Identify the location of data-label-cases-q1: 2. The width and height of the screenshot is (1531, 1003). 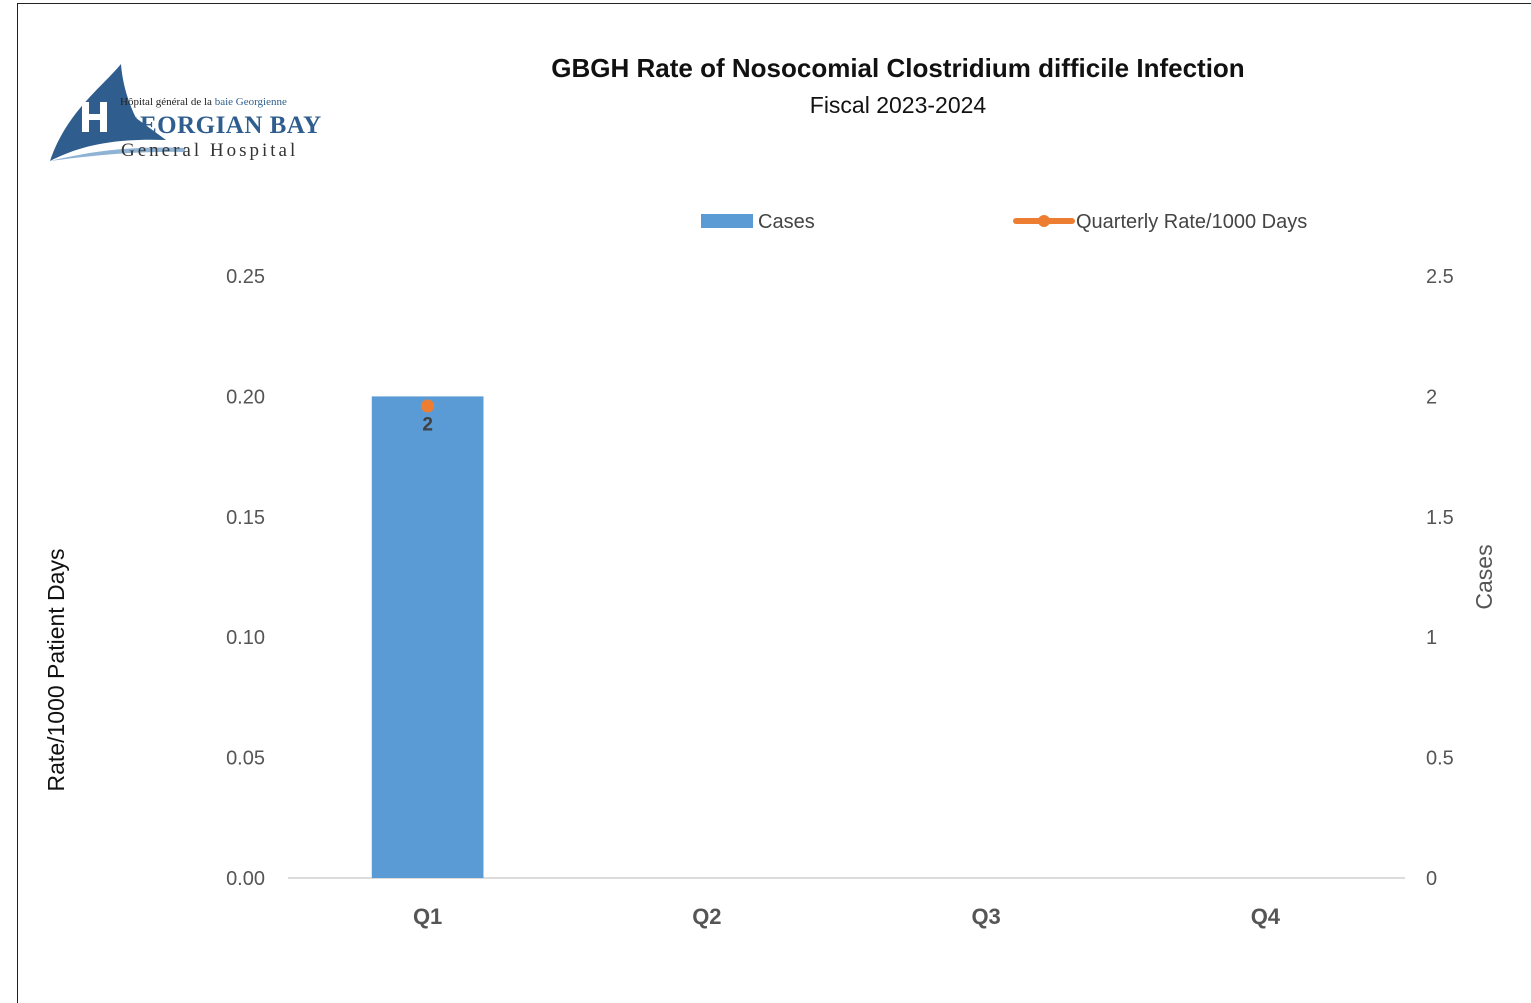
(427, 424).